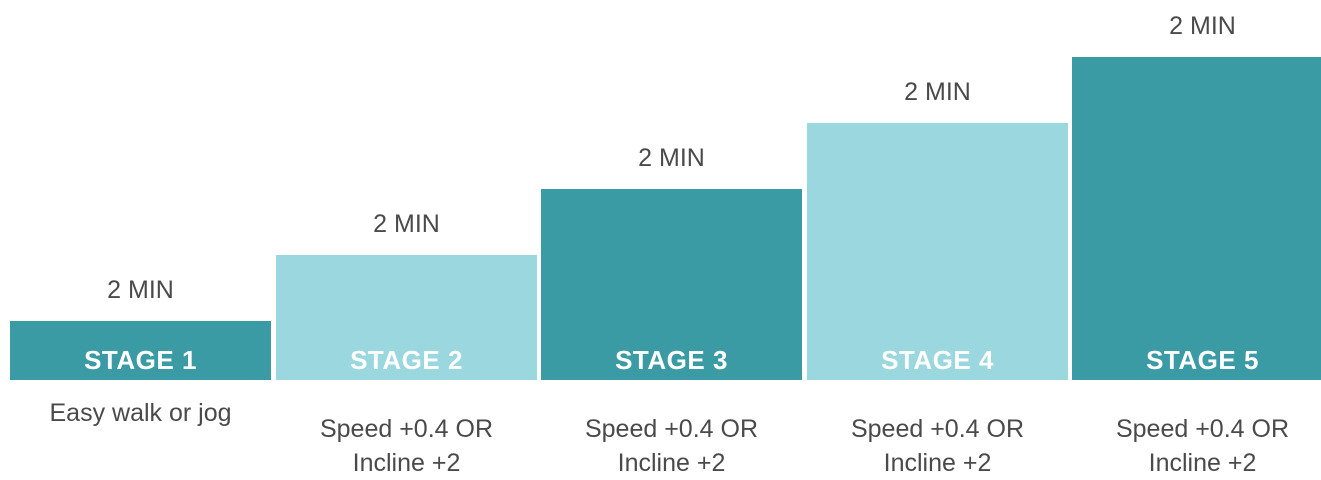  I want to click on stage-label: STAGE 1, so click(140, 360).